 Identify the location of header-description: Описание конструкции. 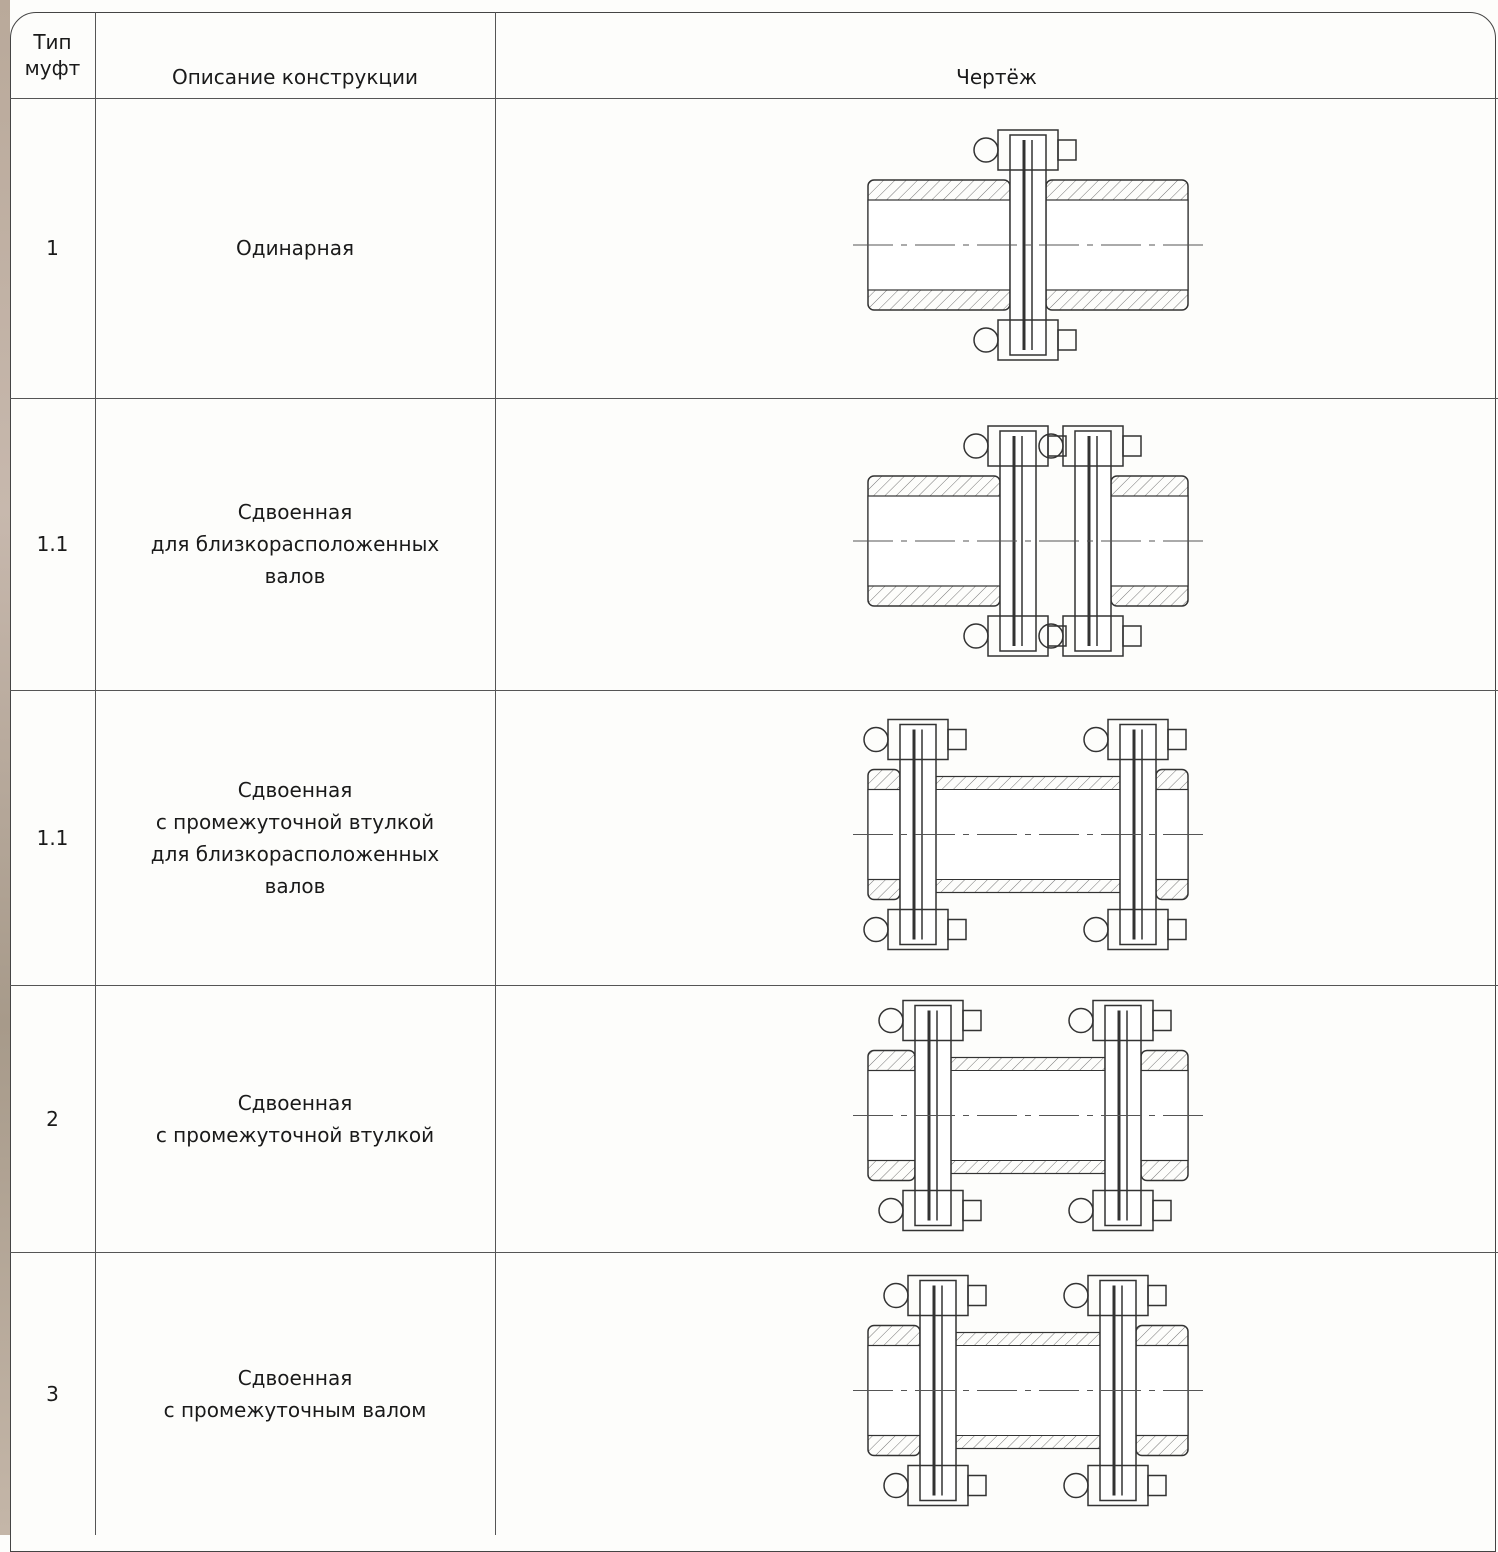
(295, 77).